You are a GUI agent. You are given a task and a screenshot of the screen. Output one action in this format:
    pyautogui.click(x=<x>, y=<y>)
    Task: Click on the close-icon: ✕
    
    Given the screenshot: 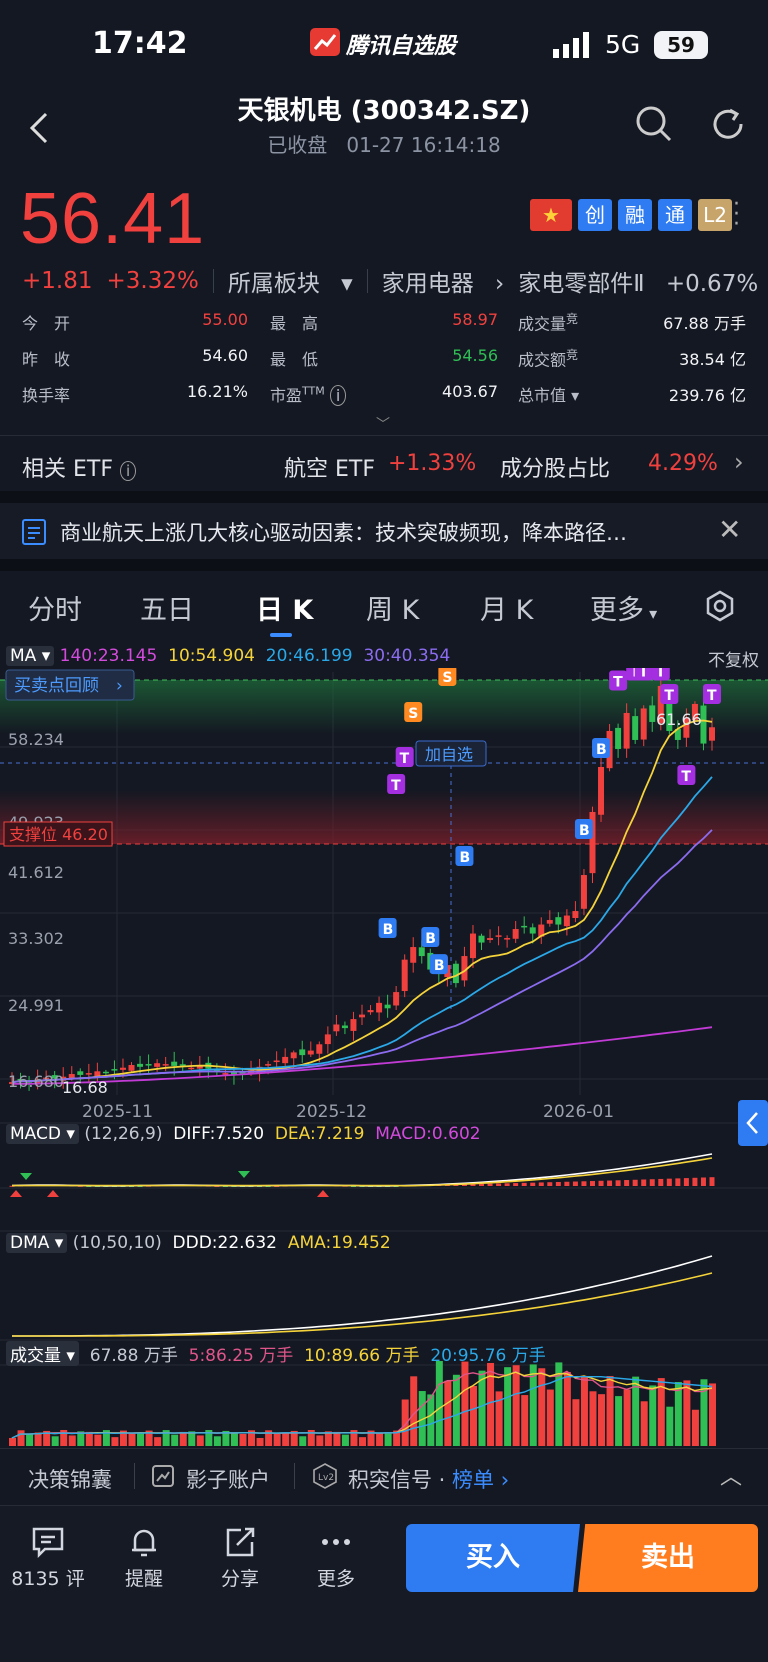 What is the action you would take?
    pyautogui.click(x=730, y=529)
    